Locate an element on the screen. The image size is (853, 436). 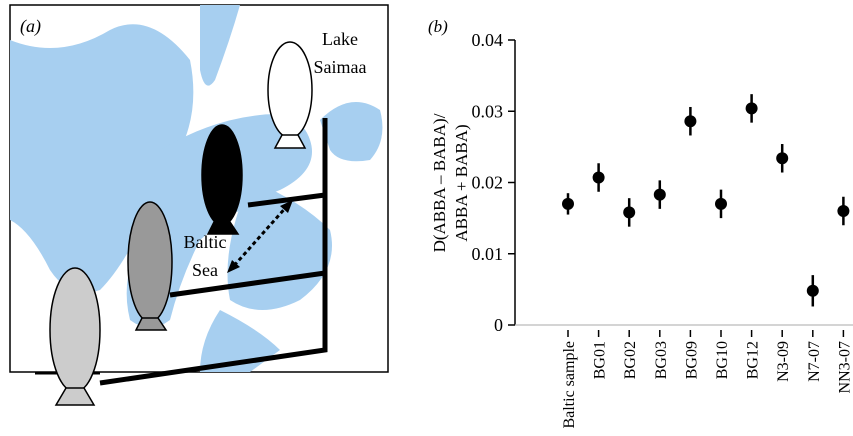
gene-flow-arrow is located at coordinates (260, 236).